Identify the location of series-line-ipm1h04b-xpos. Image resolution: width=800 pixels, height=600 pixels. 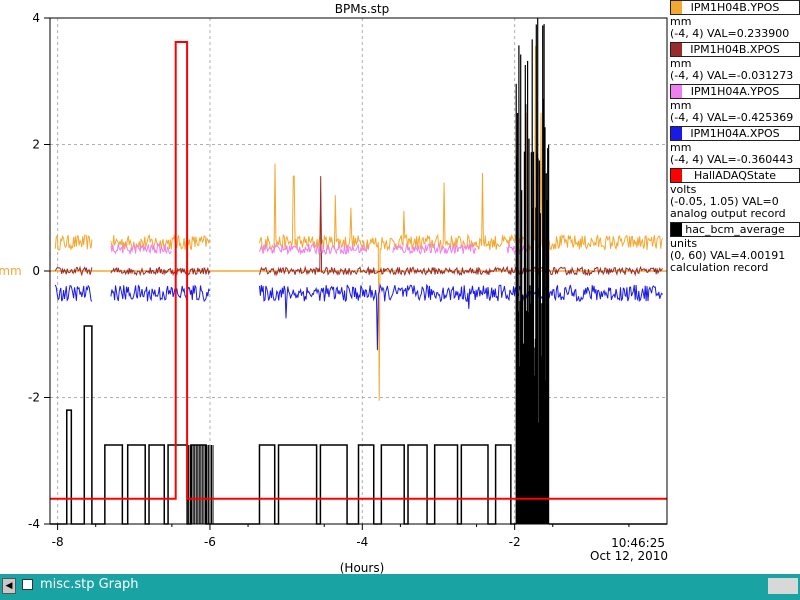
(358, 226).